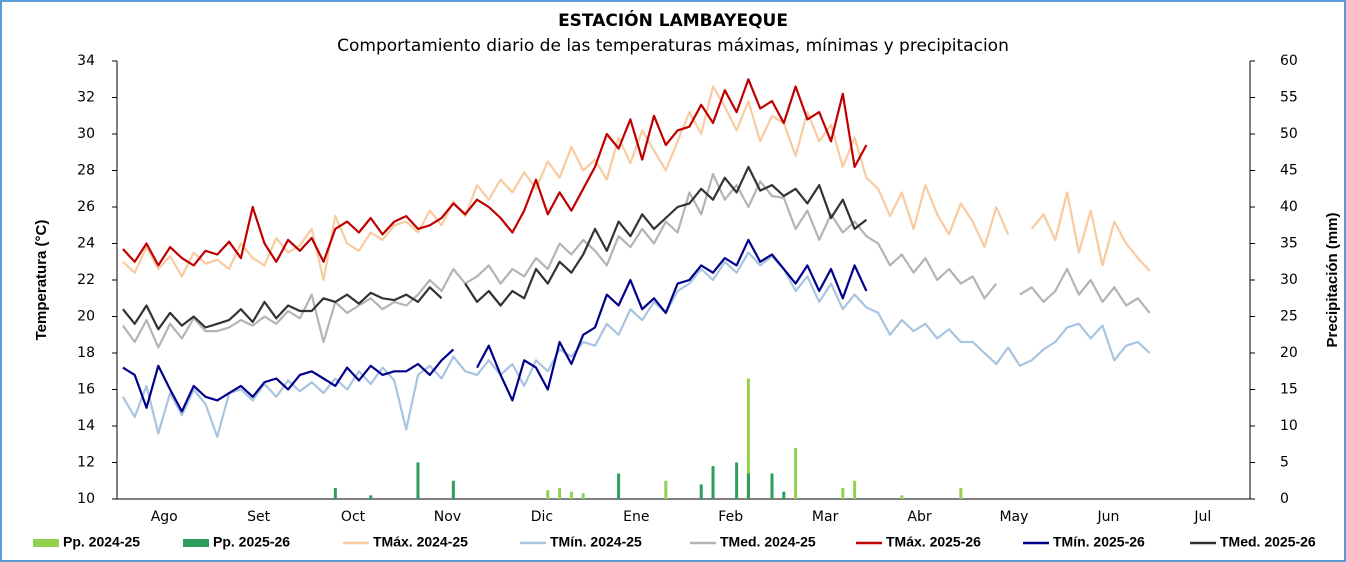 This screenshot has width=1346, height=562. I want to click on x-tick-label: Feb, so click(730, 517).